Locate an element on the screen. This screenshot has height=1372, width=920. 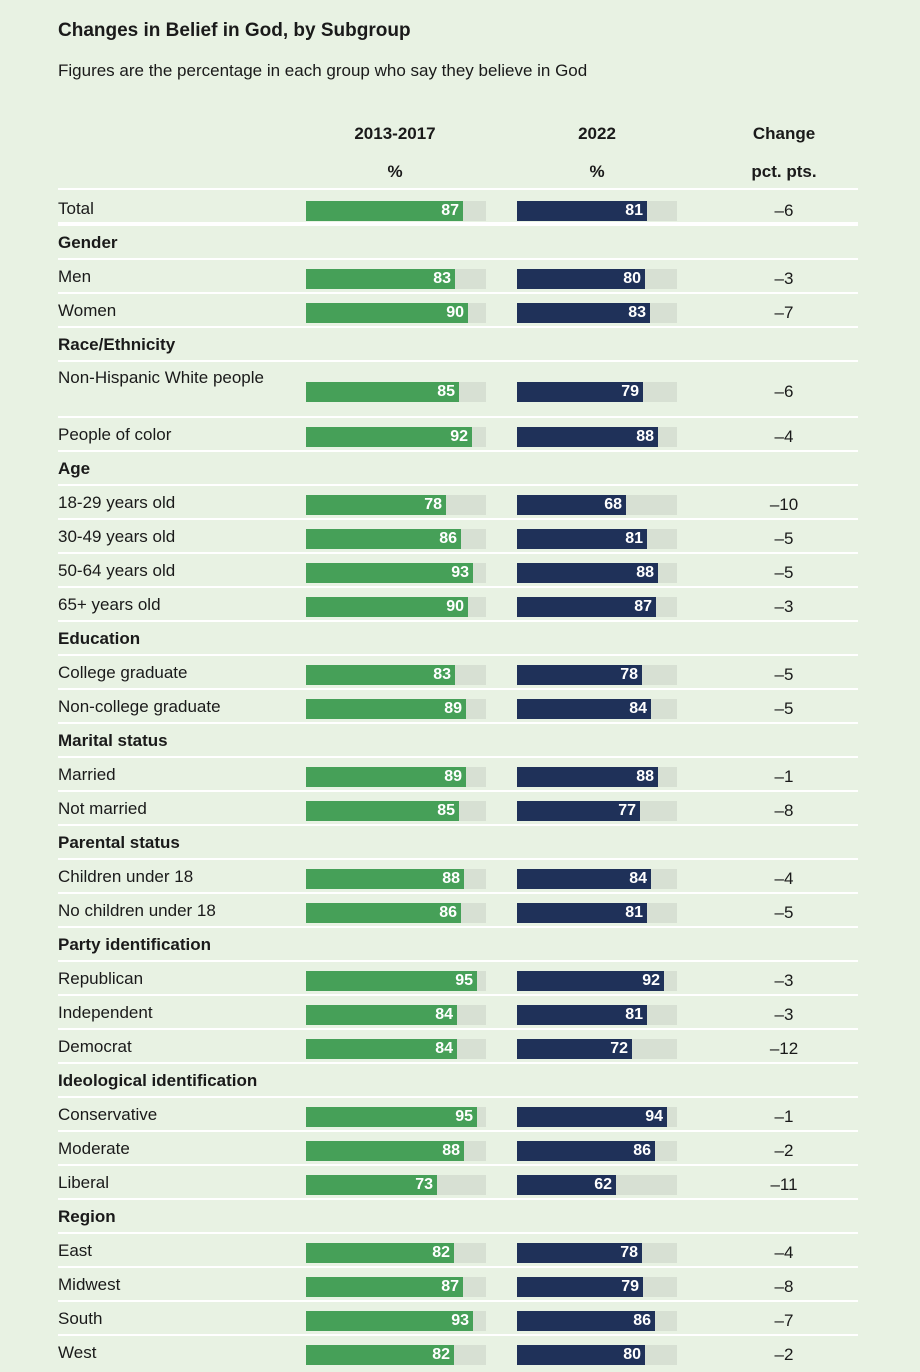
section-row-age: Age is located at coordinates (458, 469).